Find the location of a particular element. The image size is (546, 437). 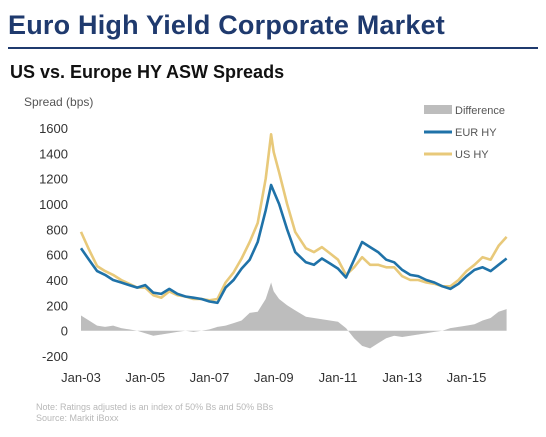

chart-subtitle: US vs. Europe HY ASW Spreads is located at coordinates (147, 72).